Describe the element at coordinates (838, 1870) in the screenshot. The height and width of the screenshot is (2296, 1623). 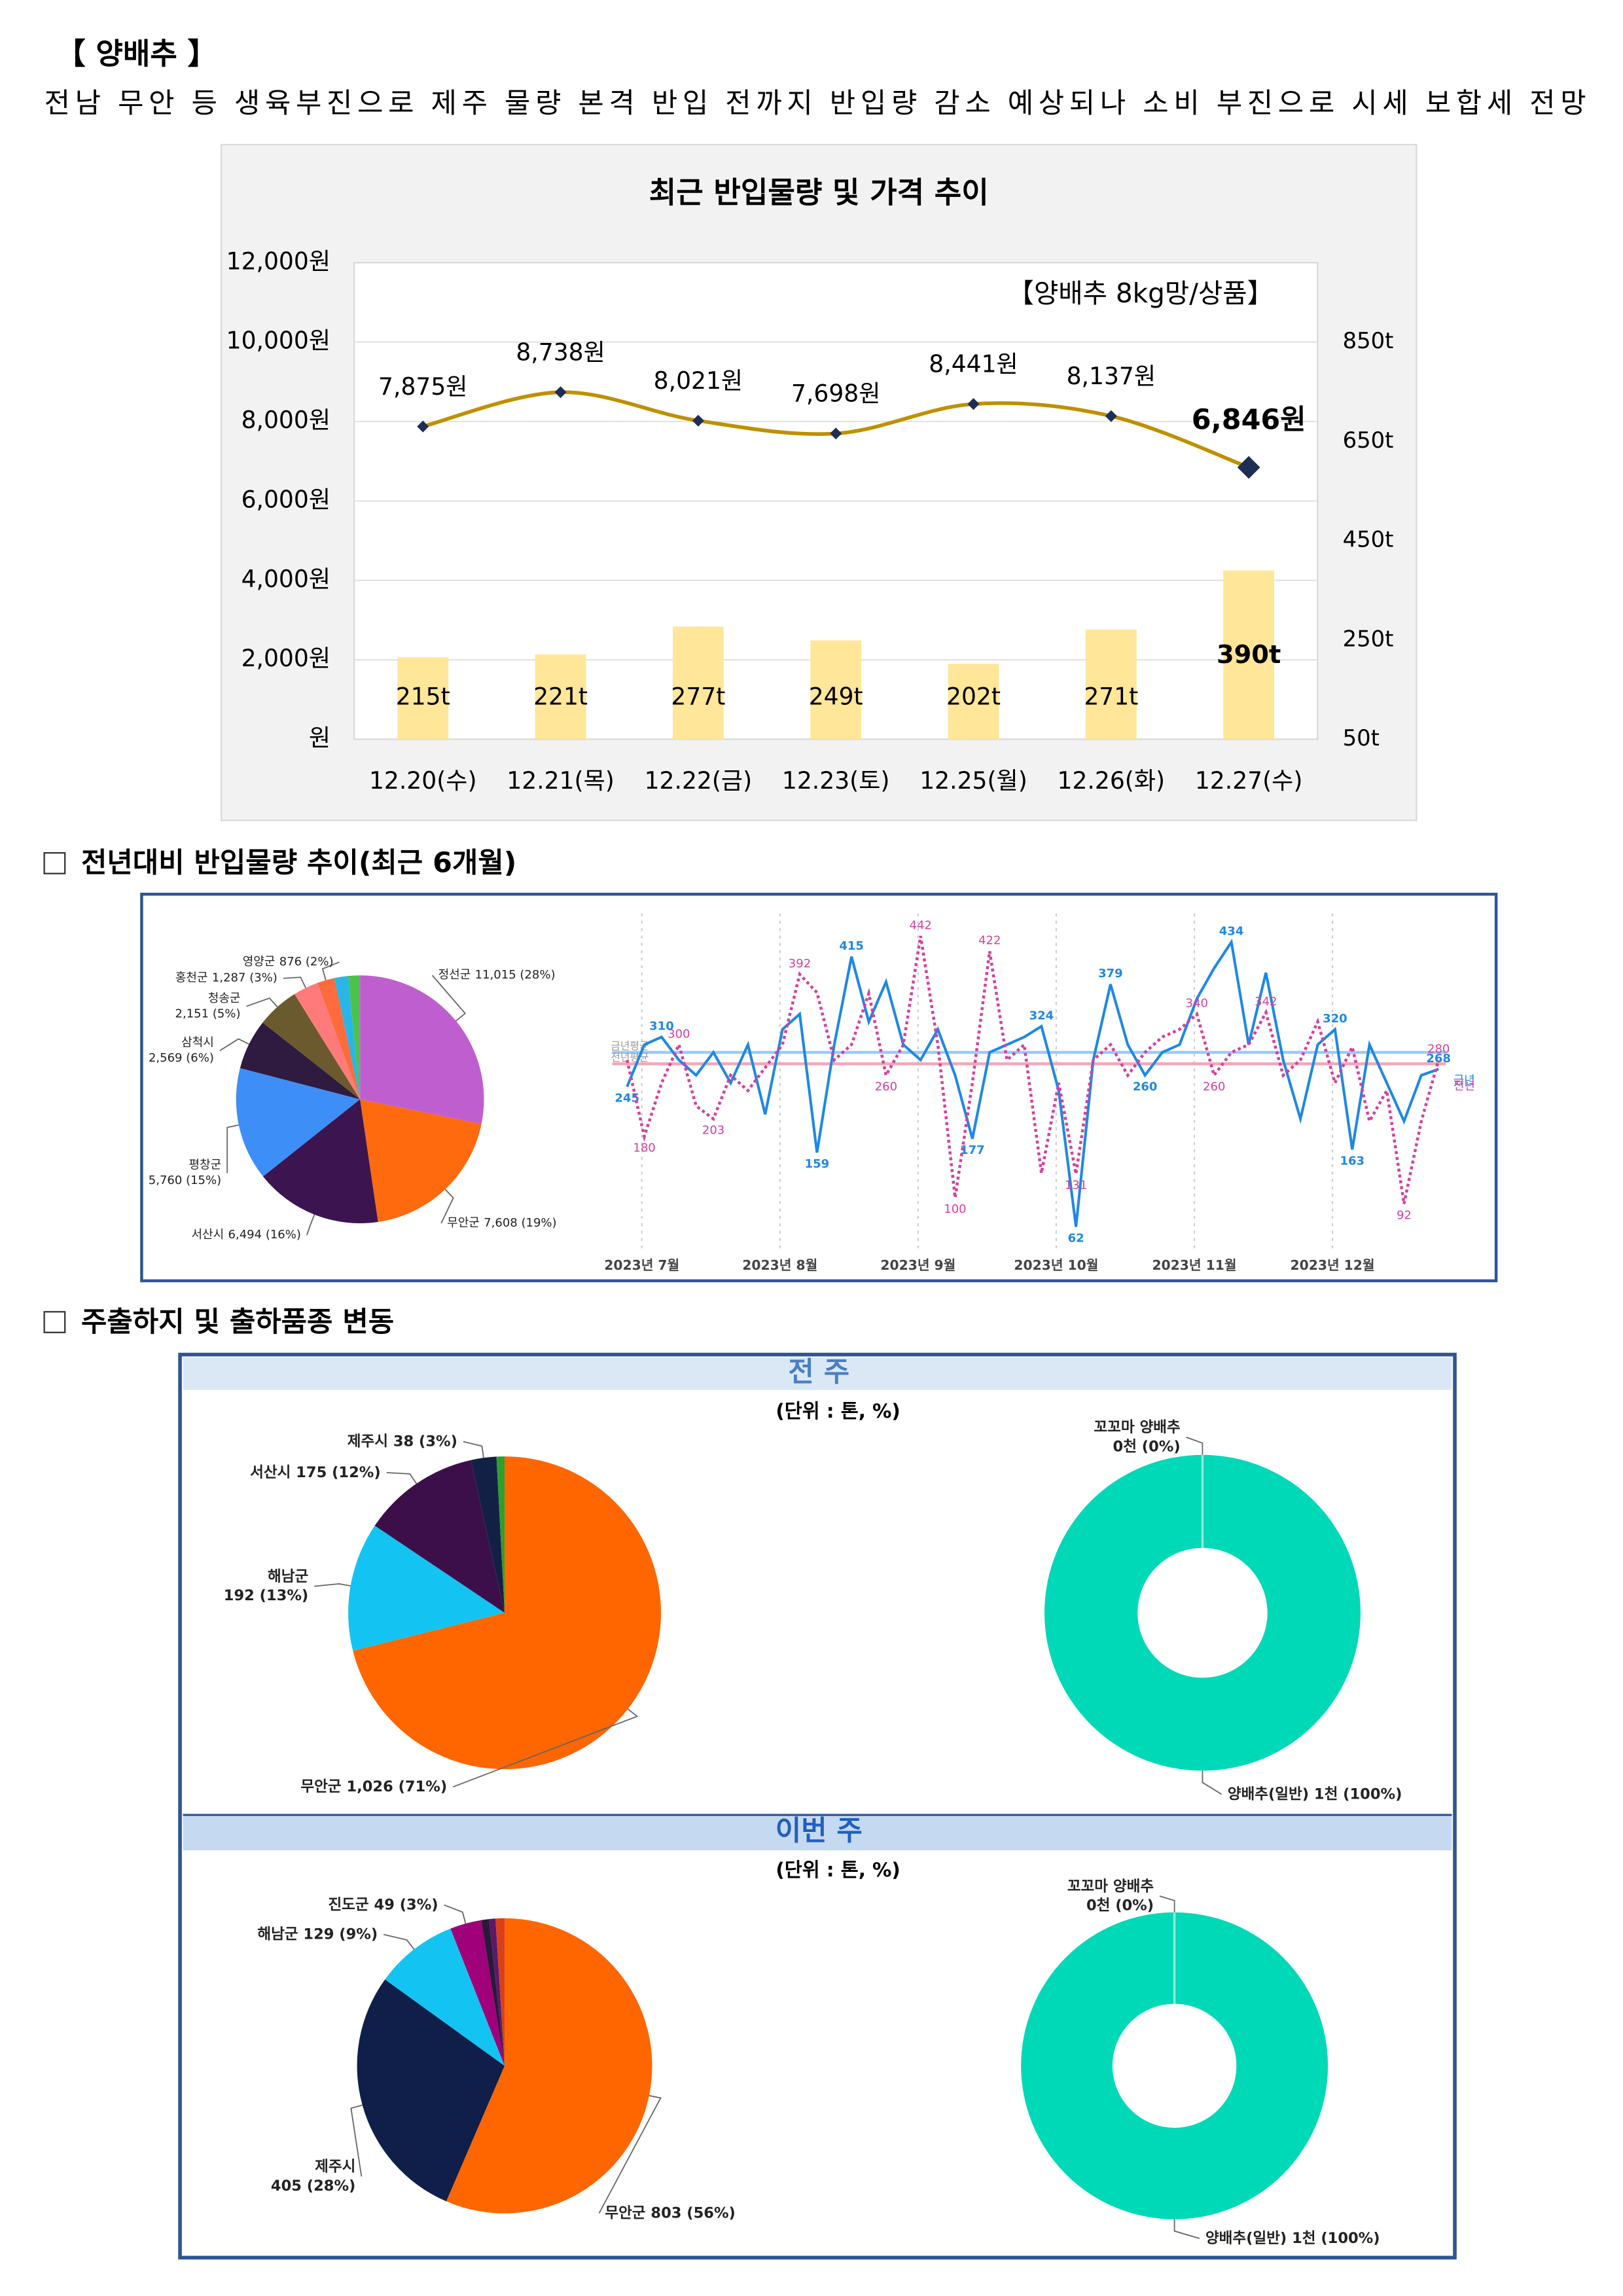
I see `unit-label: (단위 : 톤, %)` at that location.